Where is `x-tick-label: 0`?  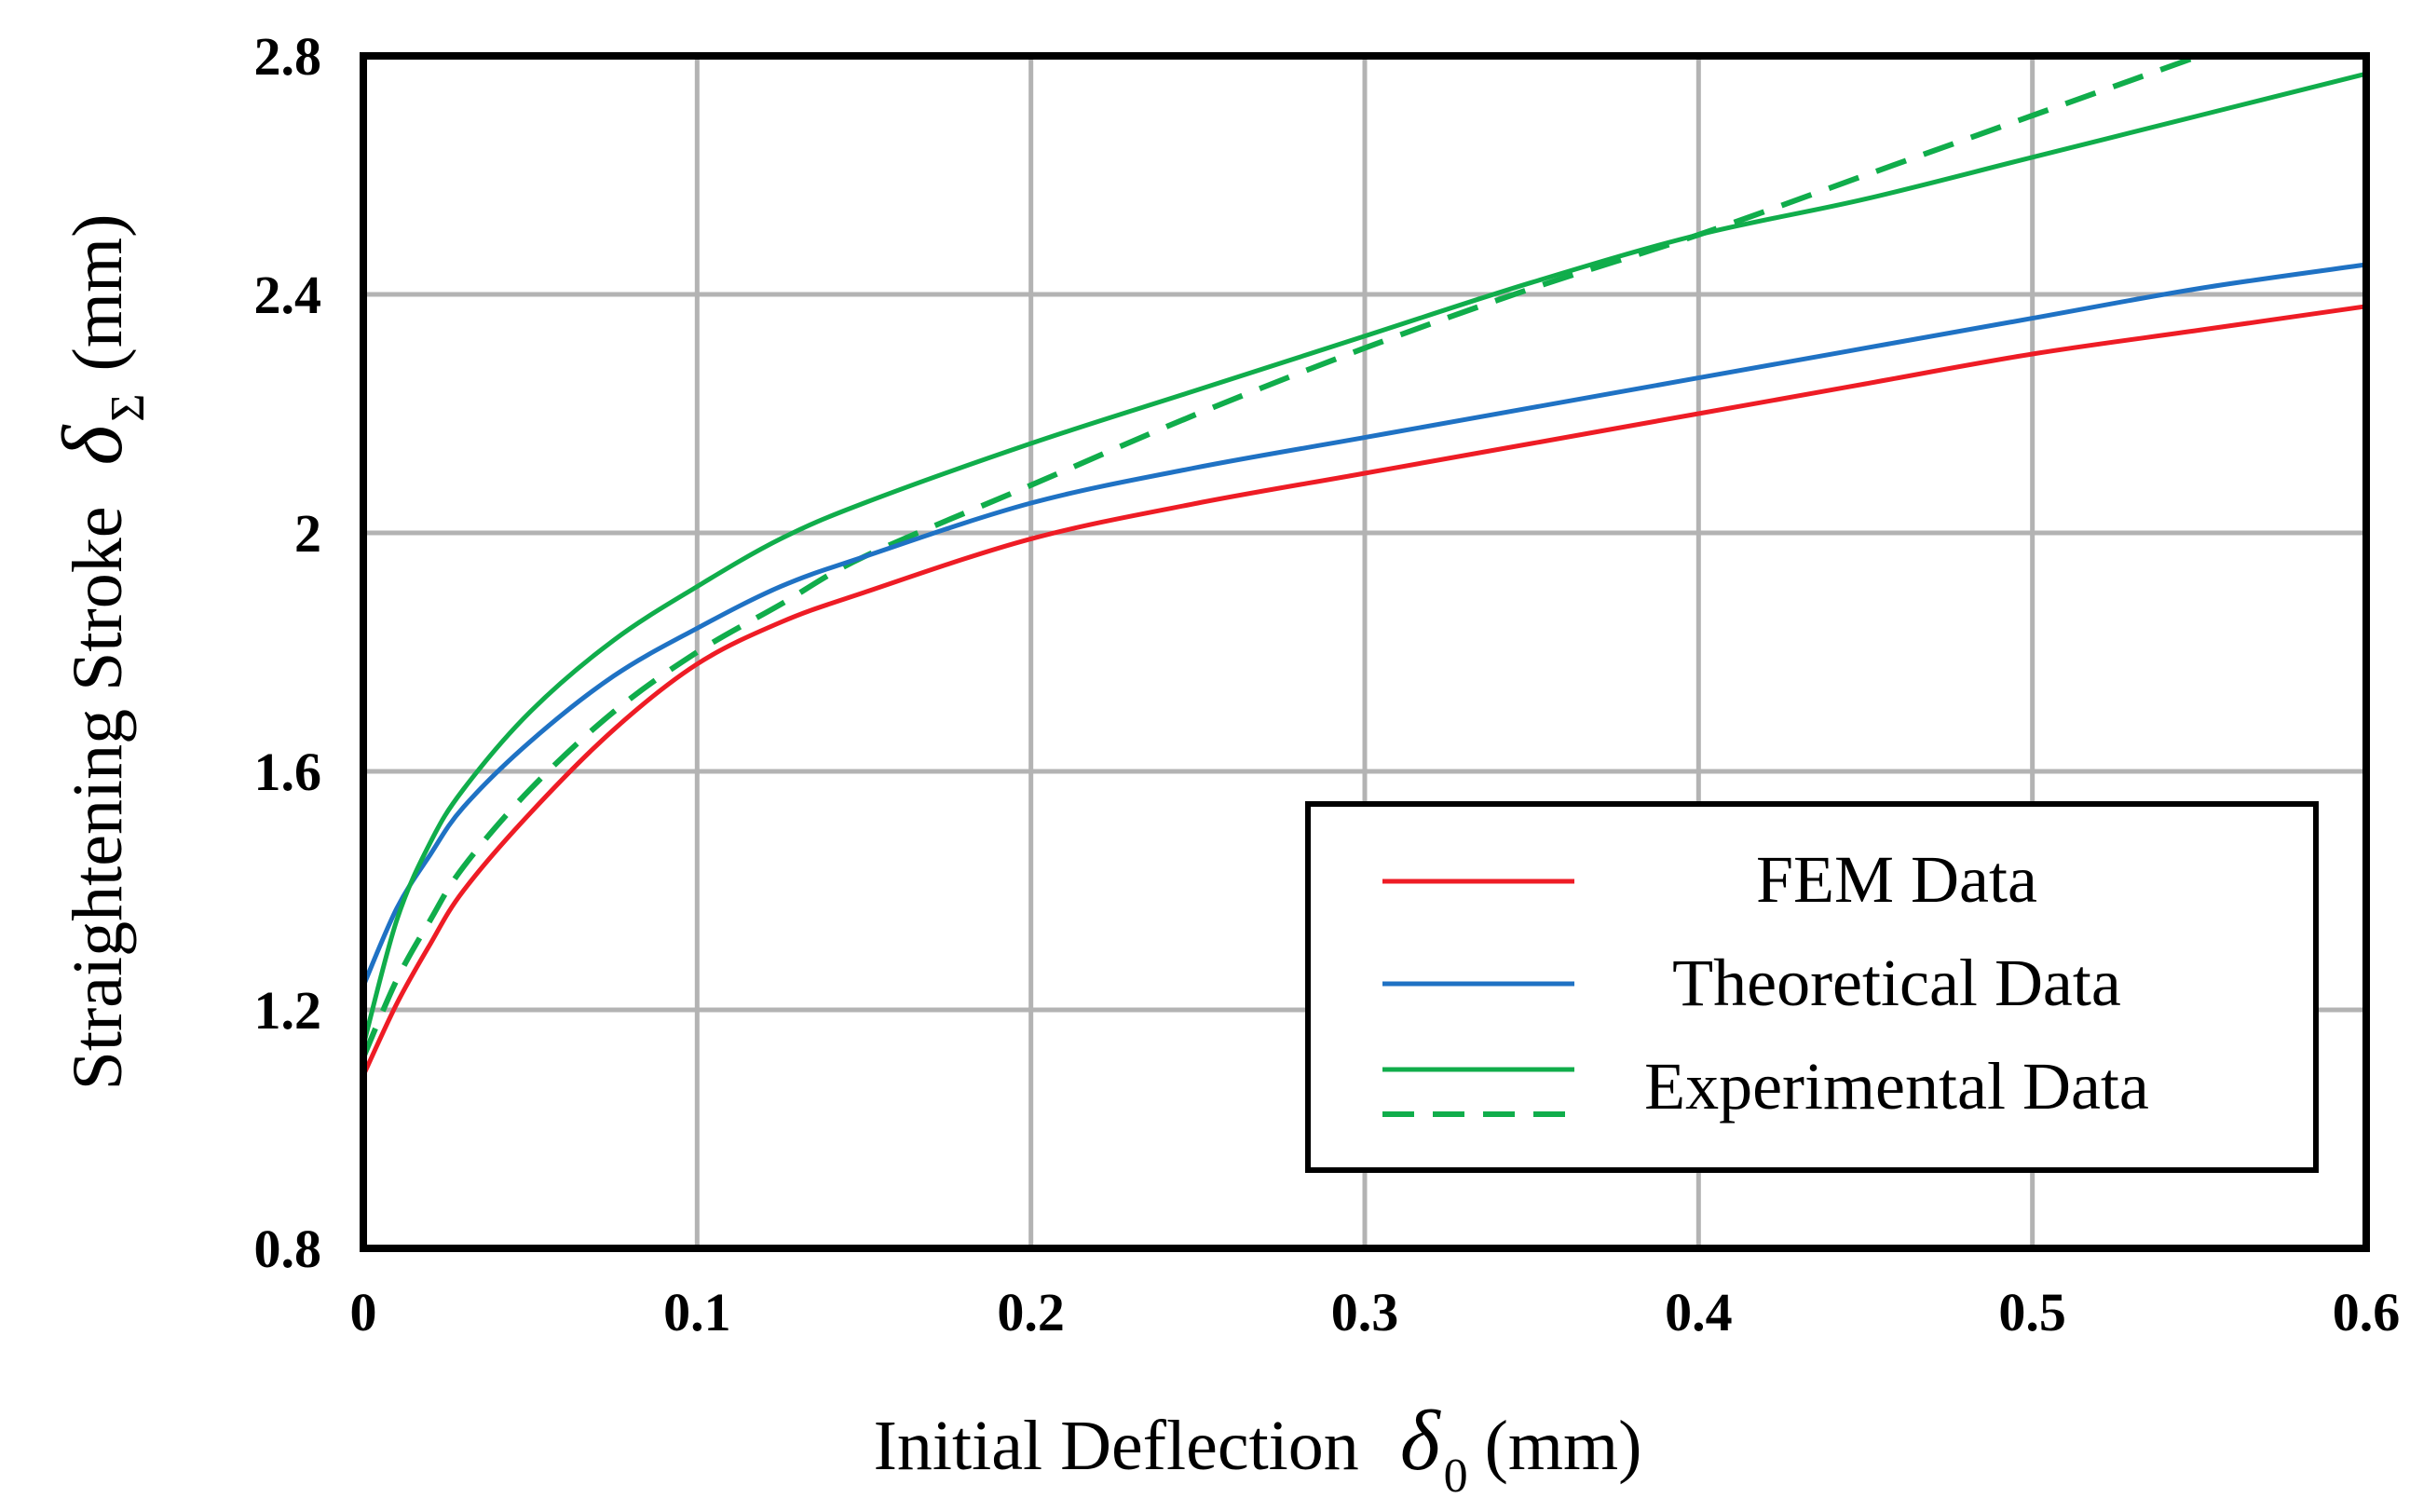 x-tick-label: 0 is located at coordinates (363, 1312).